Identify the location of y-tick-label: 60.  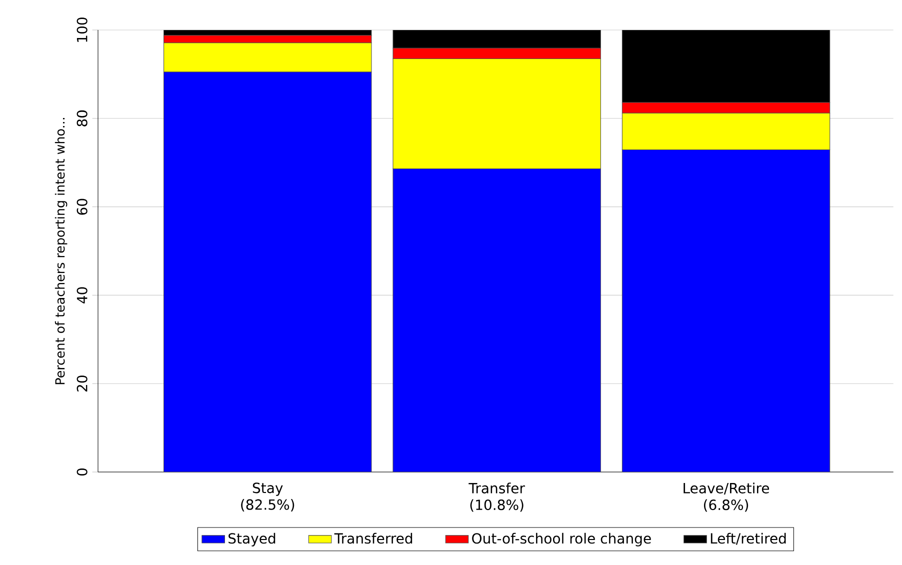
(82, 206).